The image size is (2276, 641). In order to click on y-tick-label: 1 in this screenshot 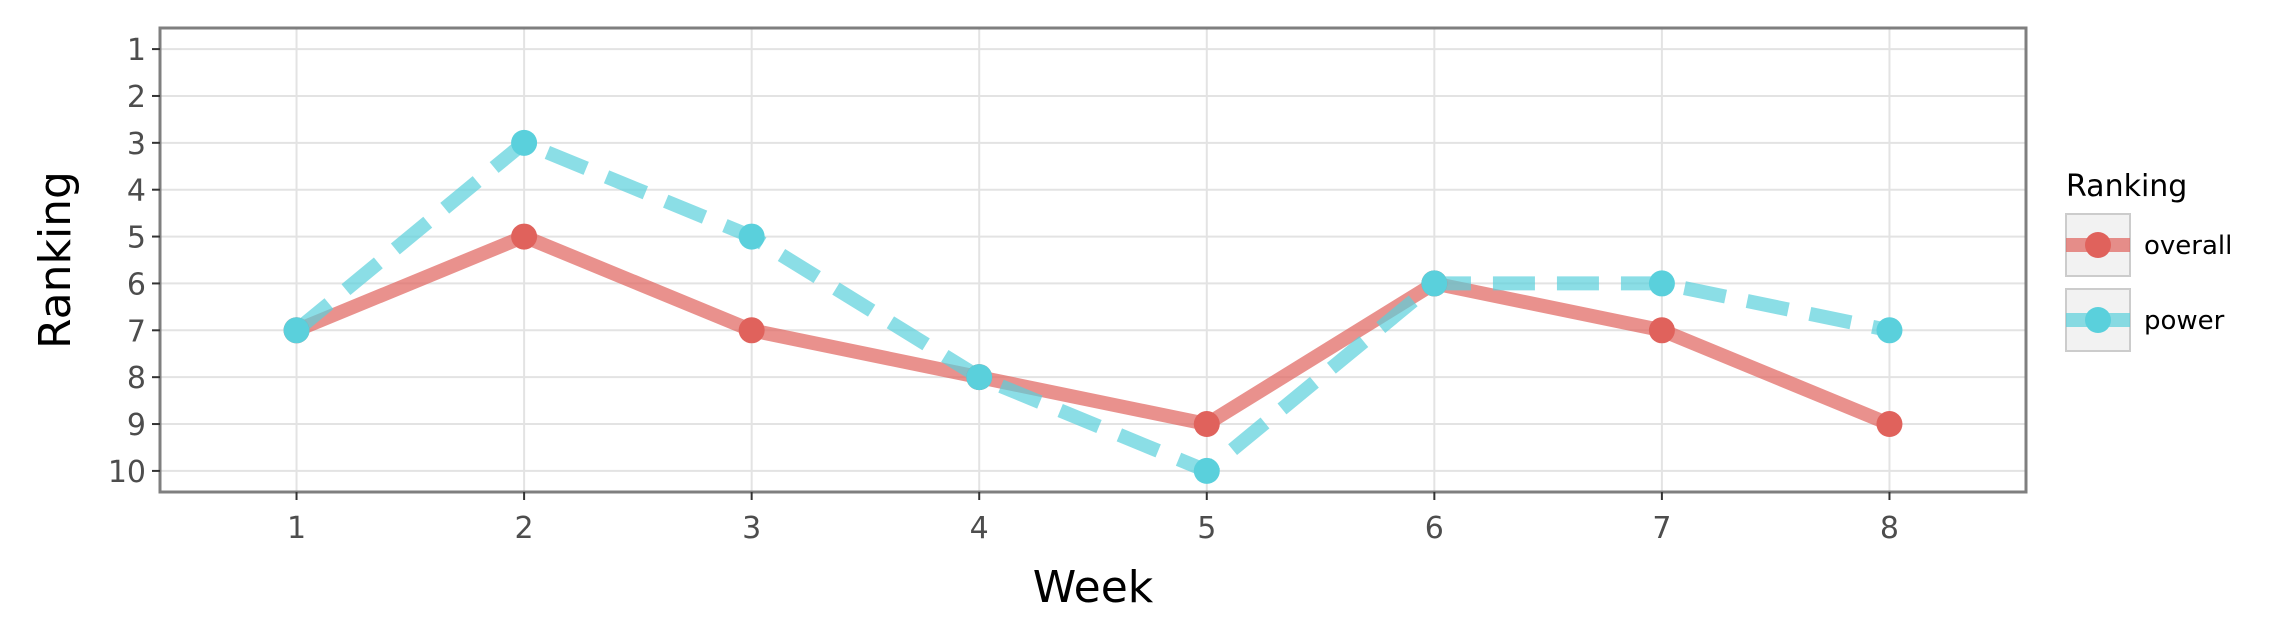, I will do `click(136, 50)`.